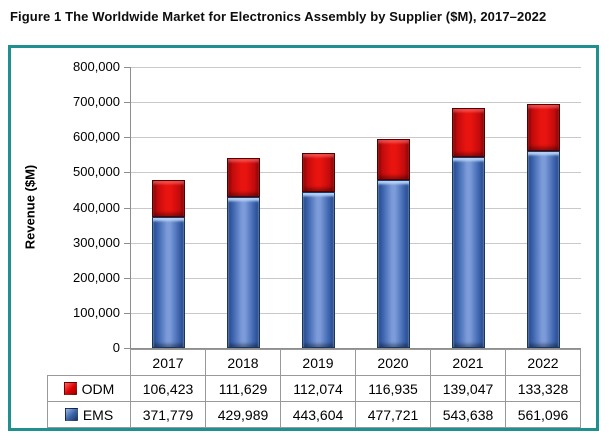 The image size is (609, 440). I want to click on year-cell: 2020, so click(393, 362).